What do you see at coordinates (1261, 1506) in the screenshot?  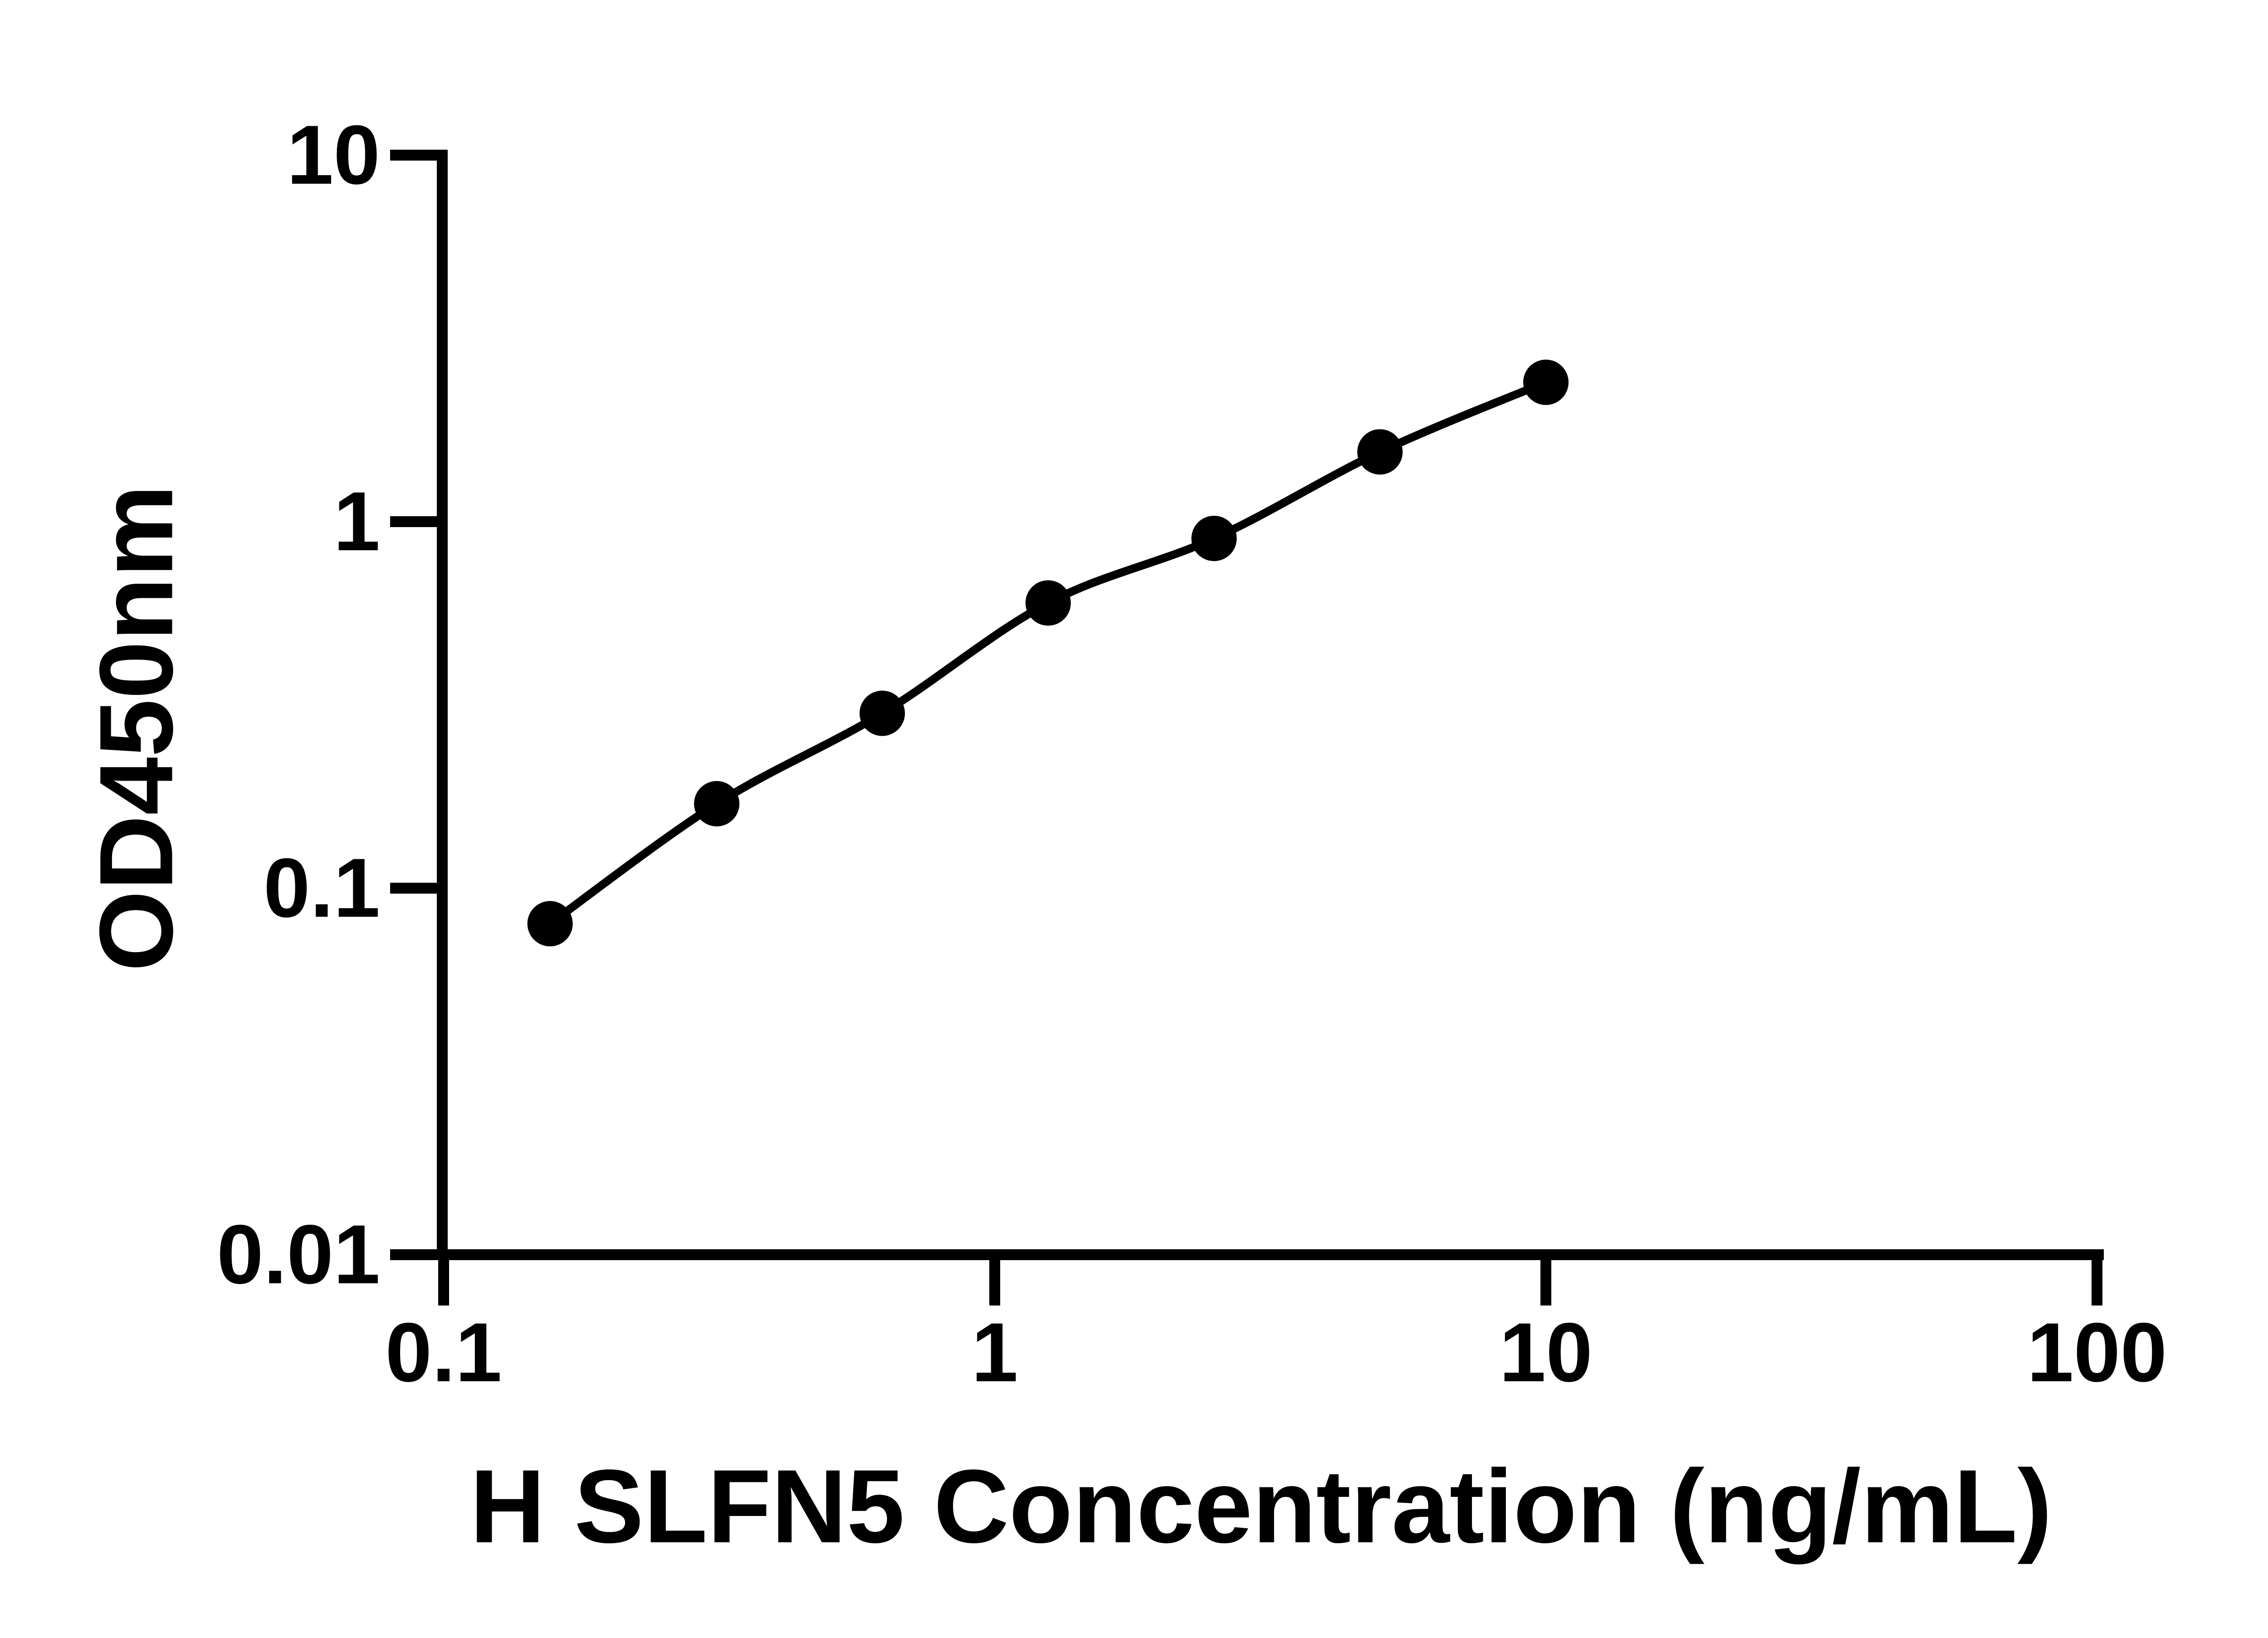 I see `x-axis-title: H SLFN5 Concentration (ng/mL)` at bounding box center [1261, 1506].